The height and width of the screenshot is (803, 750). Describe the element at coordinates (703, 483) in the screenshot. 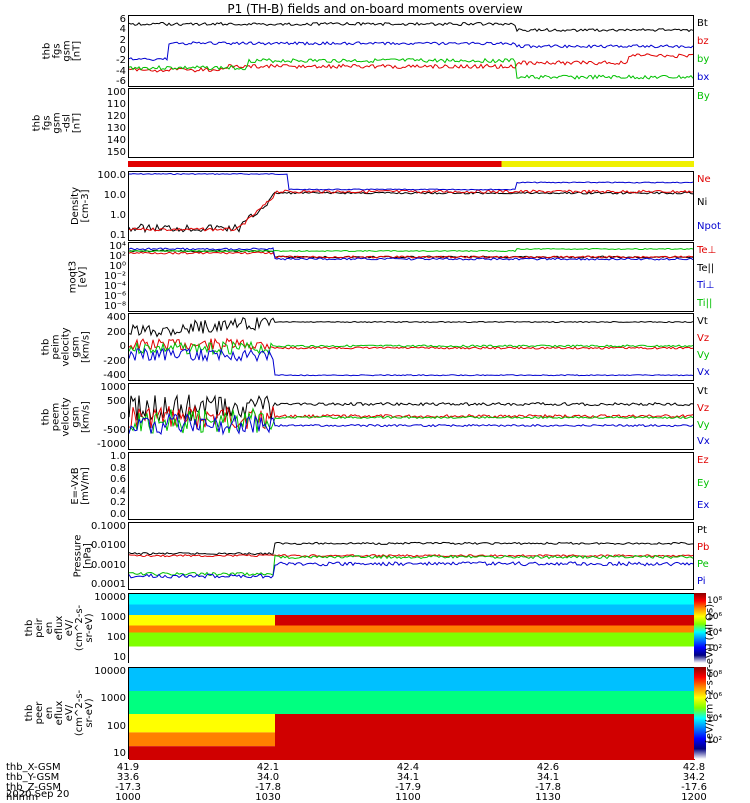

I see `legend-efield: Ey` at that location.